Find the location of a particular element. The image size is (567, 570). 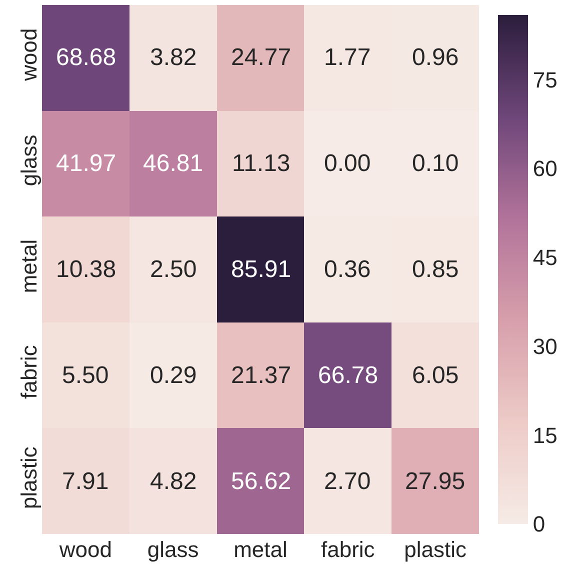

data-label: 24.77 is located at coordinates (261, 57).